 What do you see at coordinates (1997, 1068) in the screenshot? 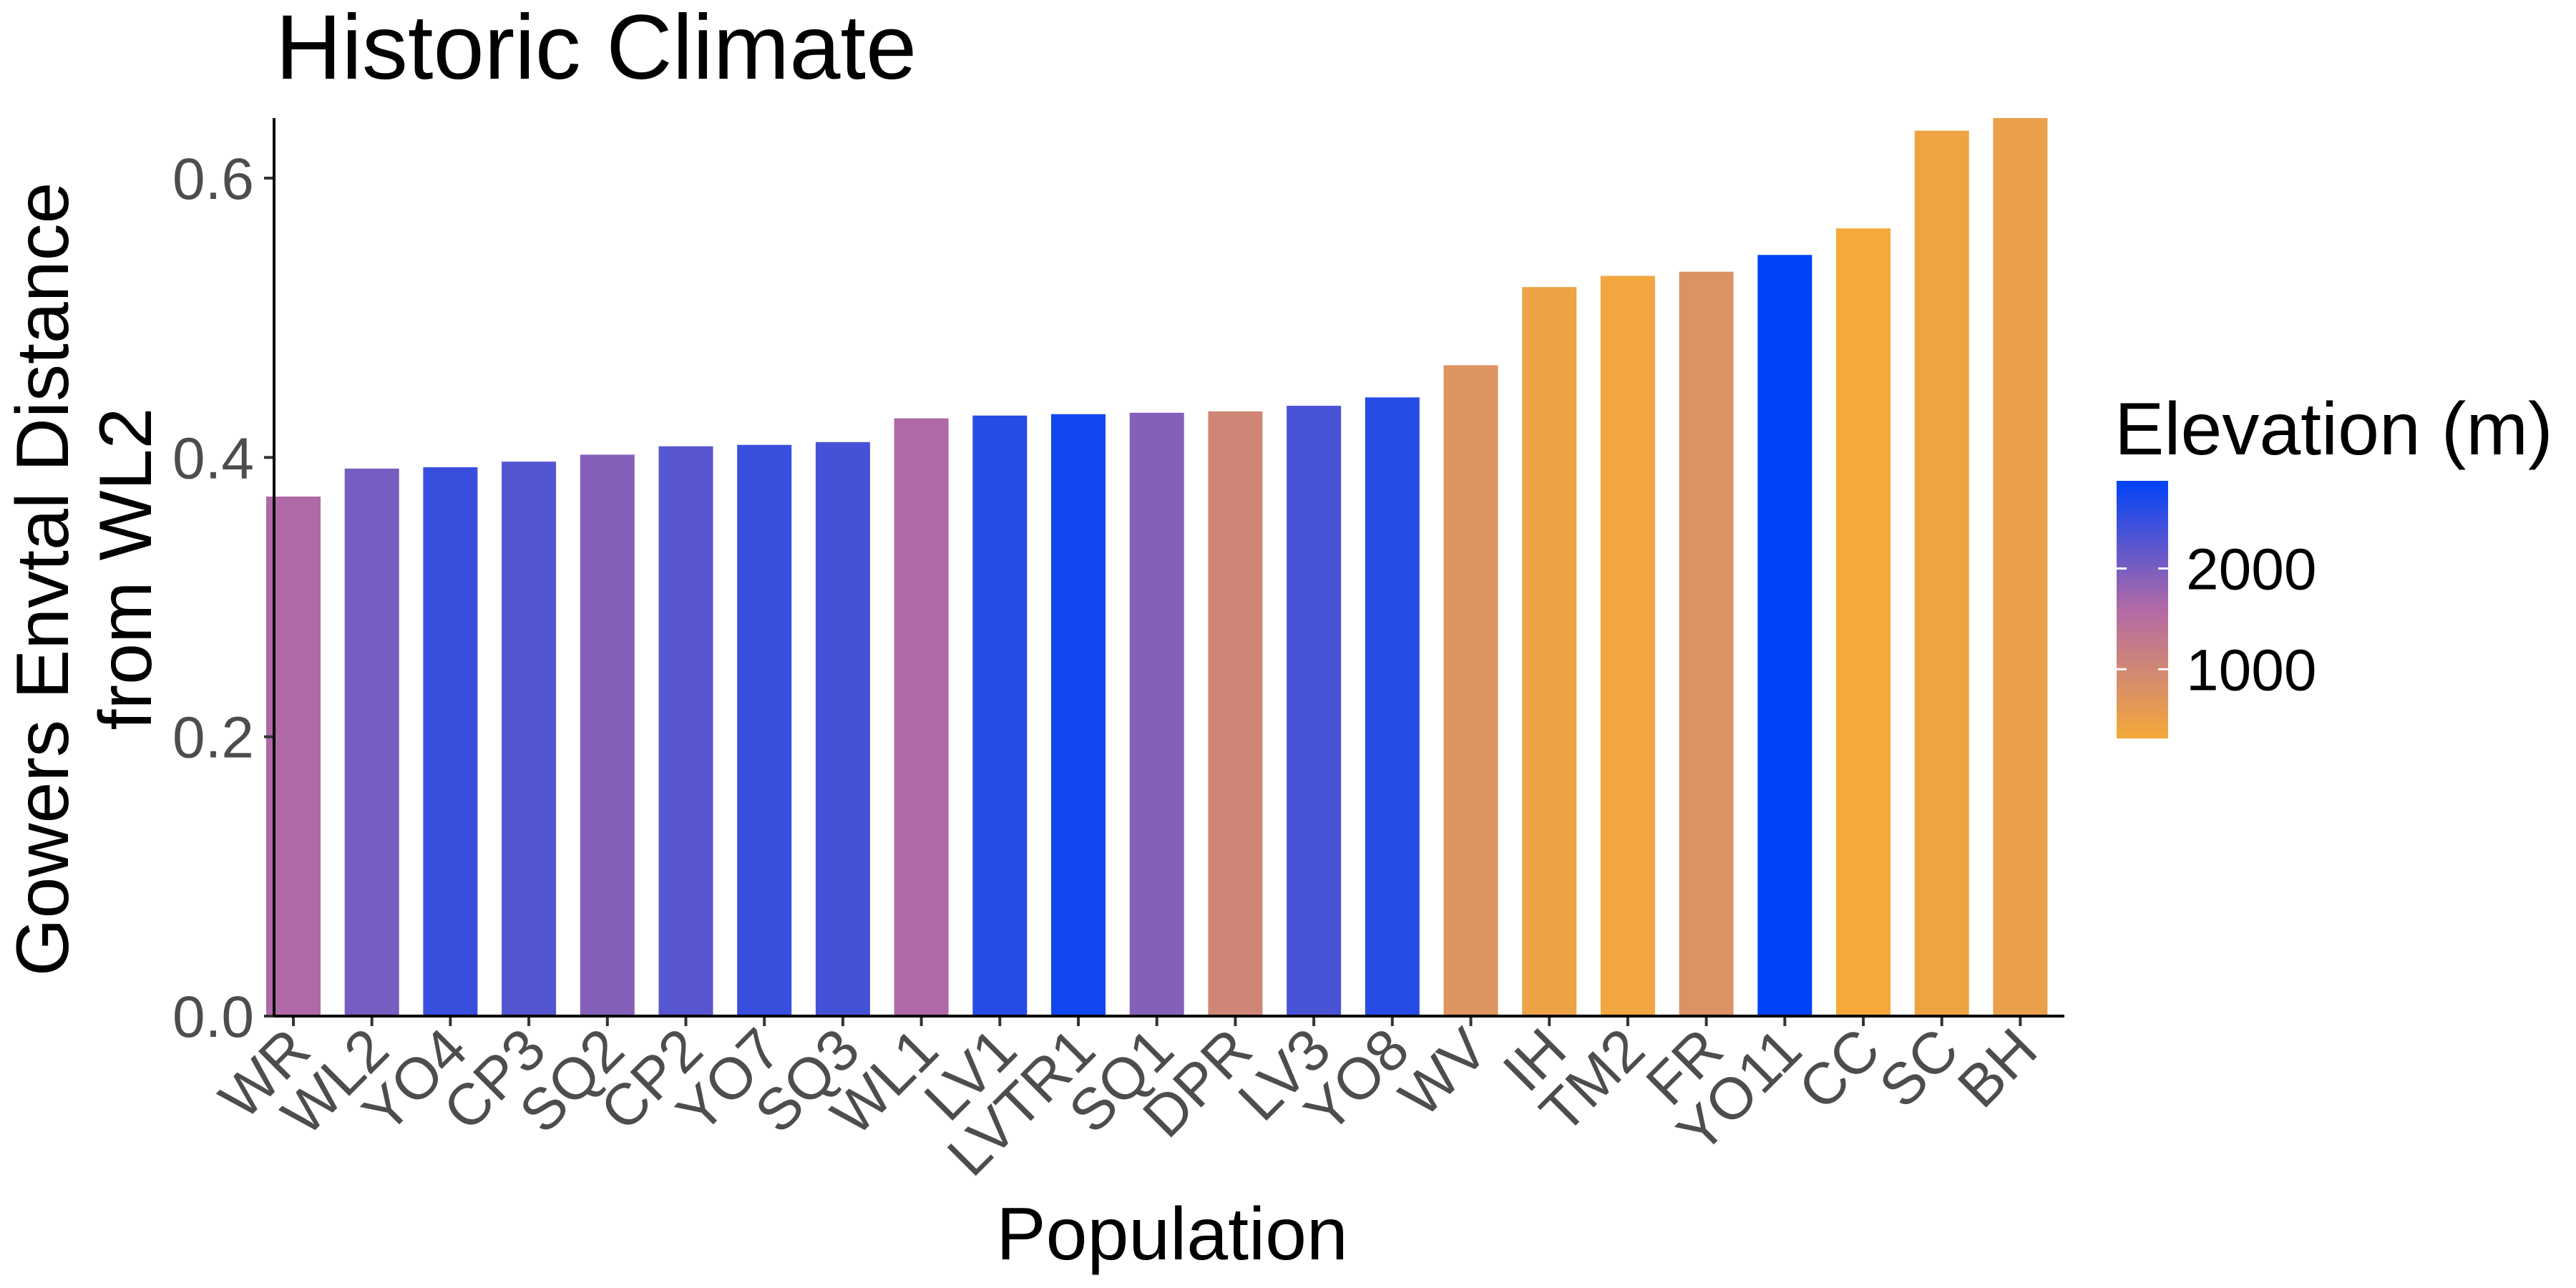
I see `x-tick-label: BH` at bounding box center [1997, 1068].